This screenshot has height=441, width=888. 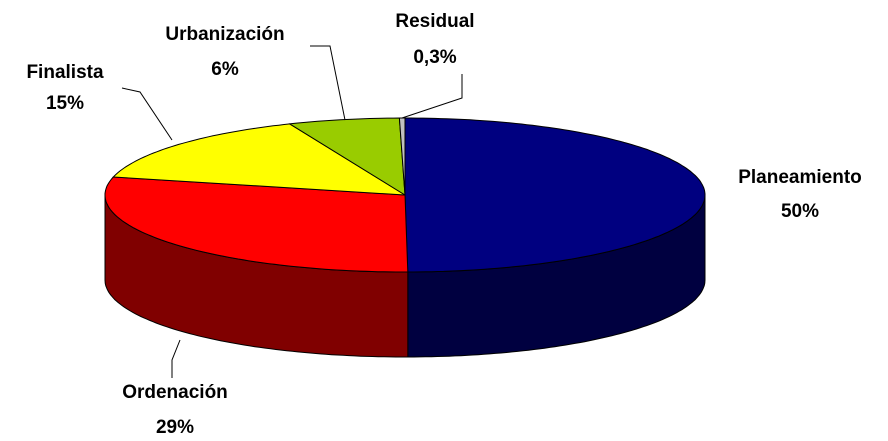 I want to click on slice-value: 29%, so click(x=175, y=427).